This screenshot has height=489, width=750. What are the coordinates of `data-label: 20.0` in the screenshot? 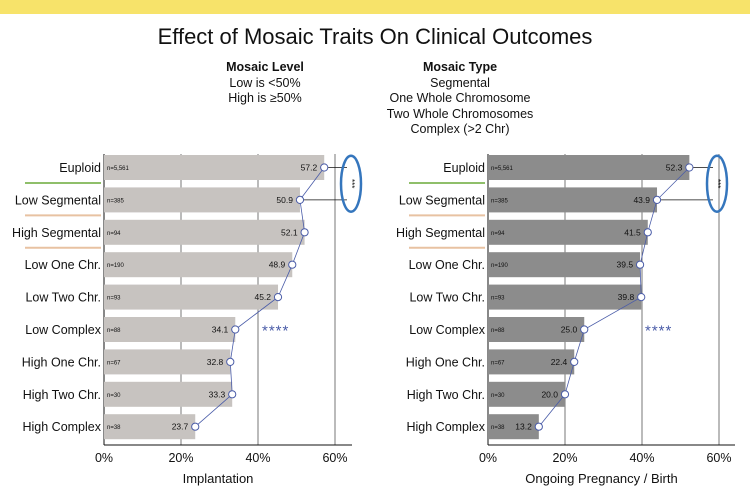 It's located at (549, 394).